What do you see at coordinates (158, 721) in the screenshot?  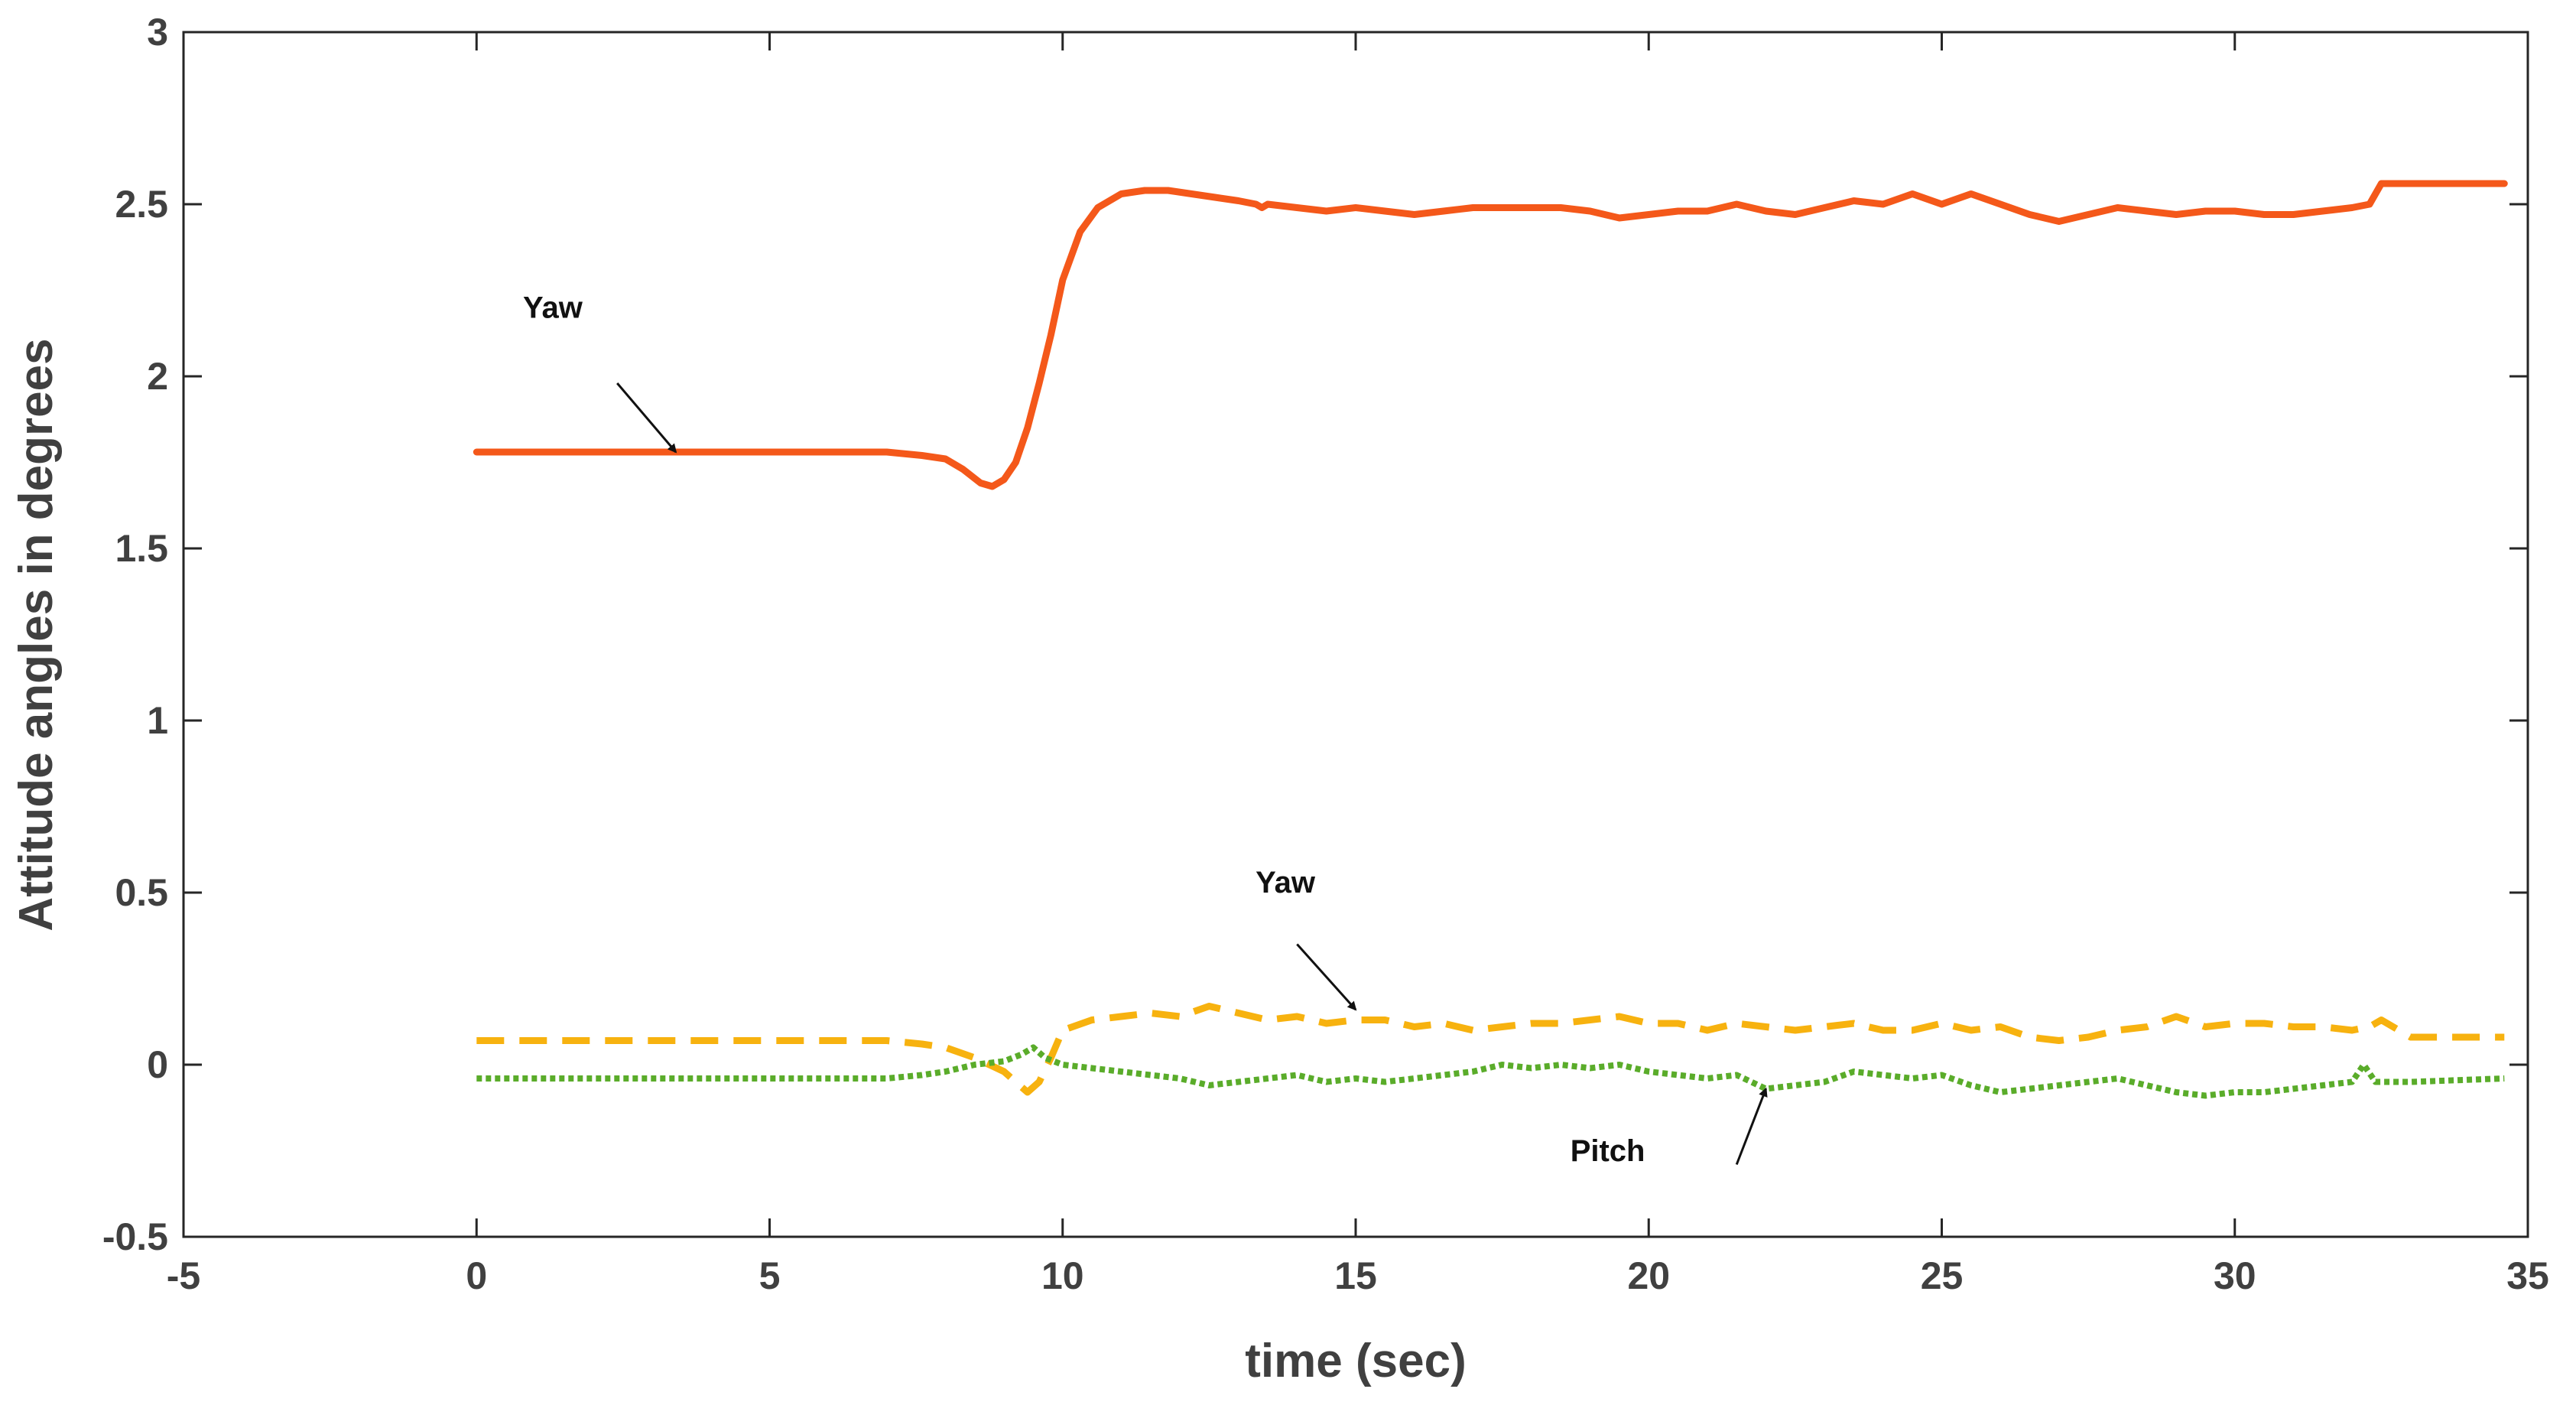 I see `y-tick-label: 1` at bounding box center [158, 721].